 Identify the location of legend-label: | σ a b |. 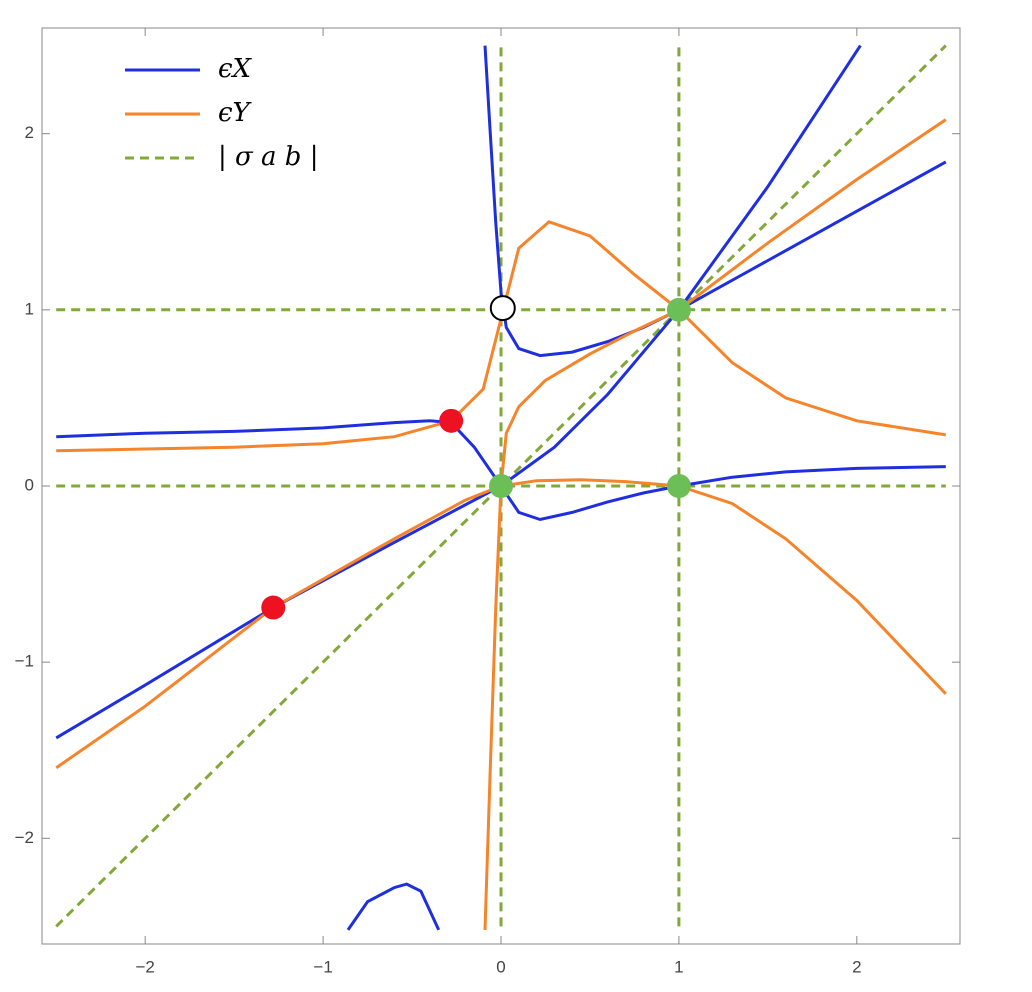
(268, 157).